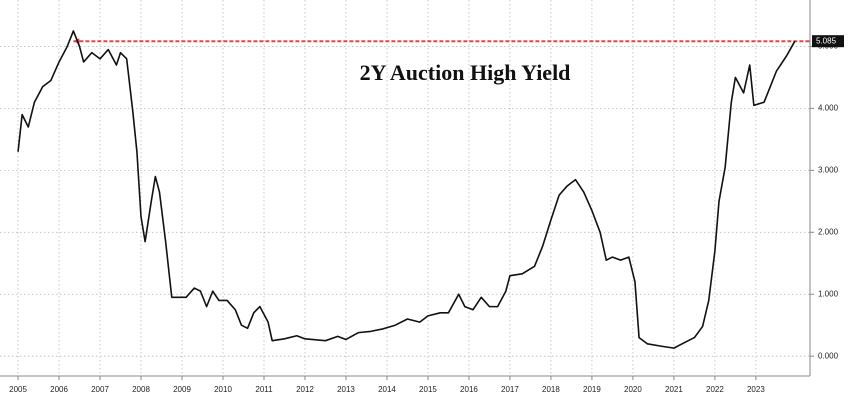 This screenshot has width=848, height=400. Describe the element at coordinates (674, 389) in the screenshot. I see `x-tick-label: 2021` at that location.